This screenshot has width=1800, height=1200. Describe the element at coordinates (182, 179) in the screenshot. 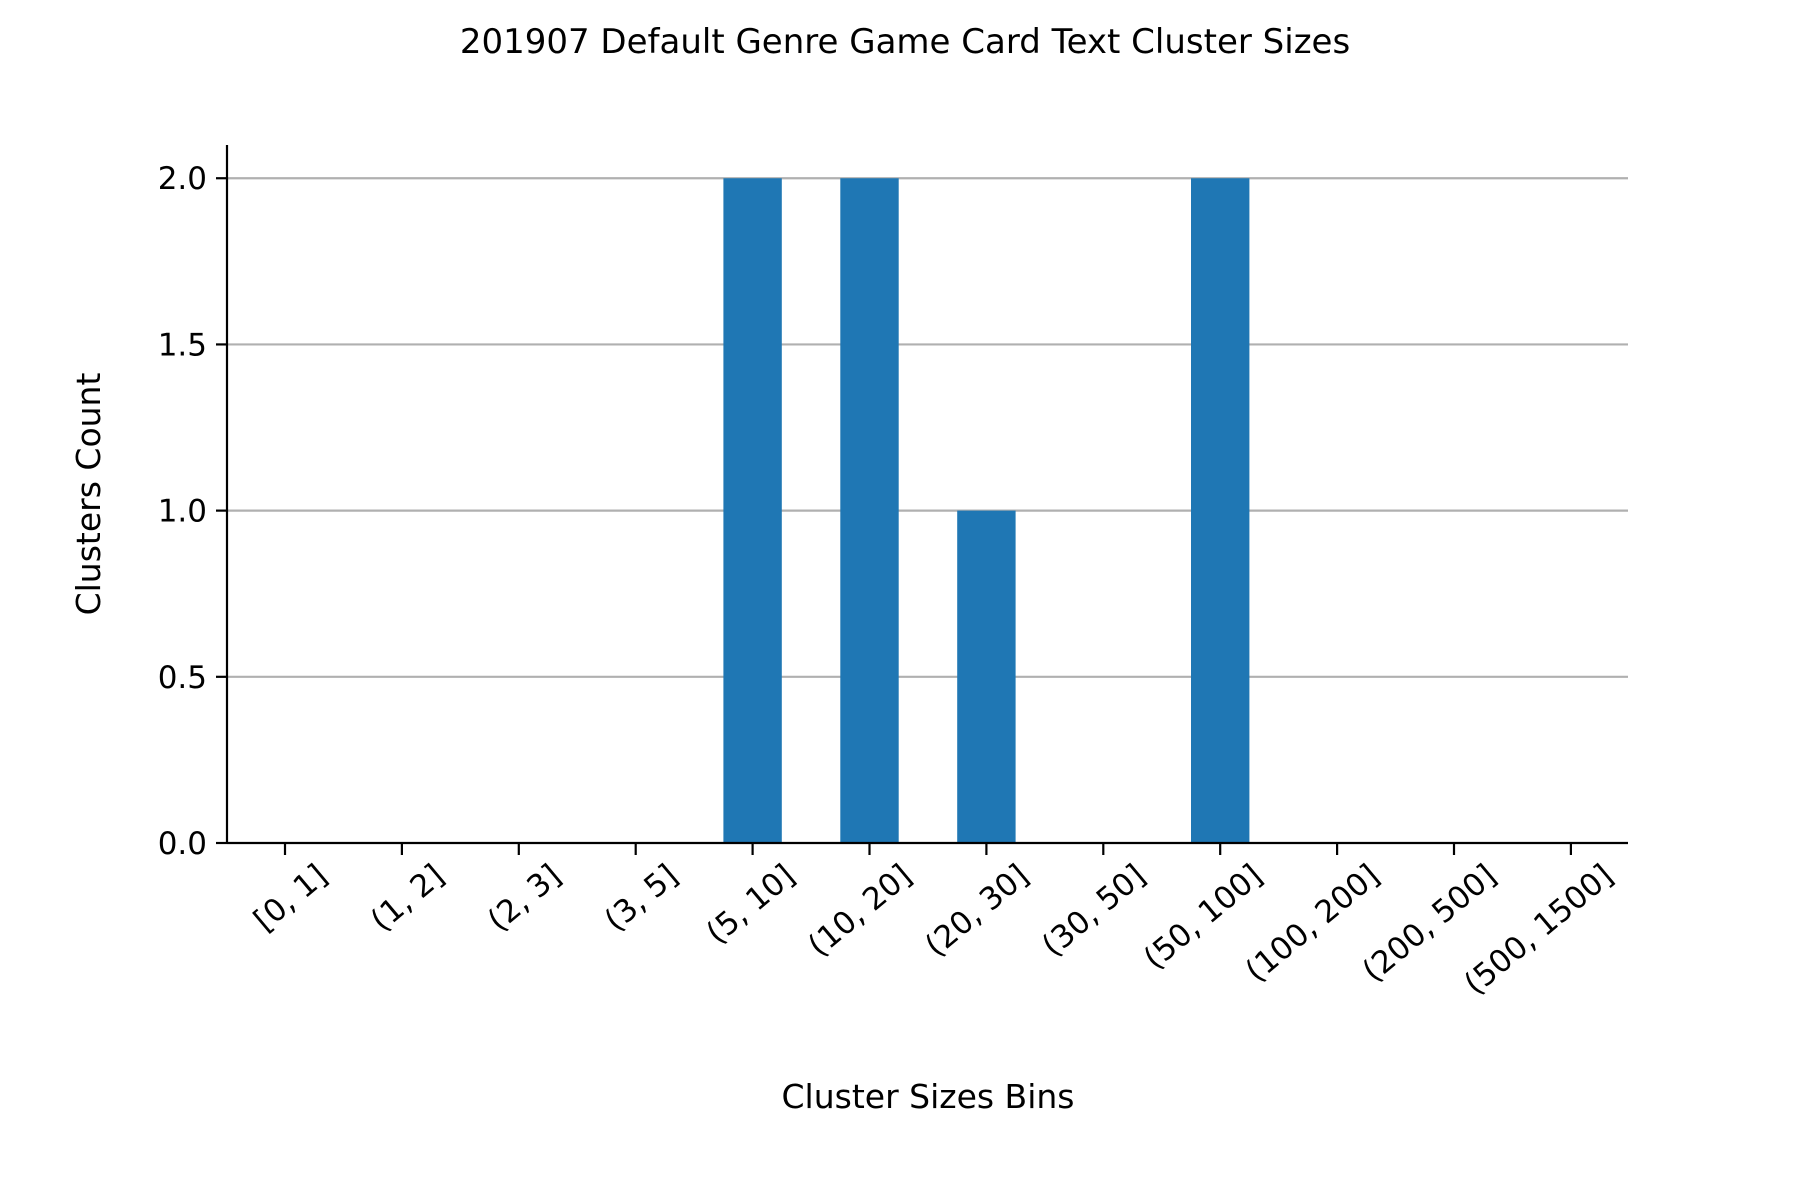

I see `y-tick-label: 2.0` at that location.